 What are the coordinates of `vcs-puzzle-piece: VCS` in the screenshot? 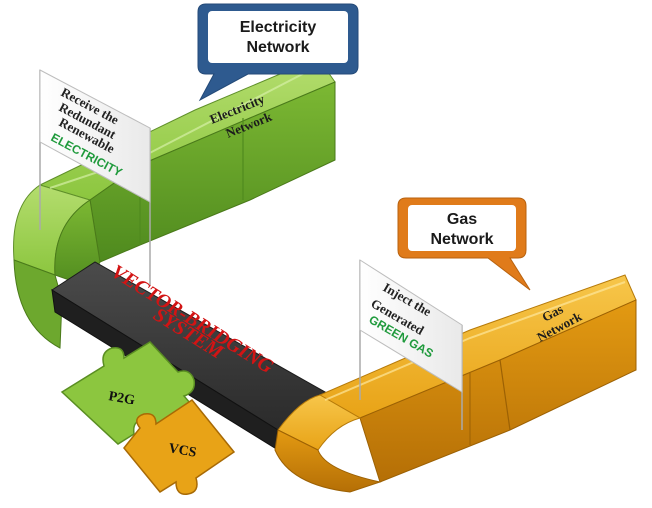 It's located at (179, 446).